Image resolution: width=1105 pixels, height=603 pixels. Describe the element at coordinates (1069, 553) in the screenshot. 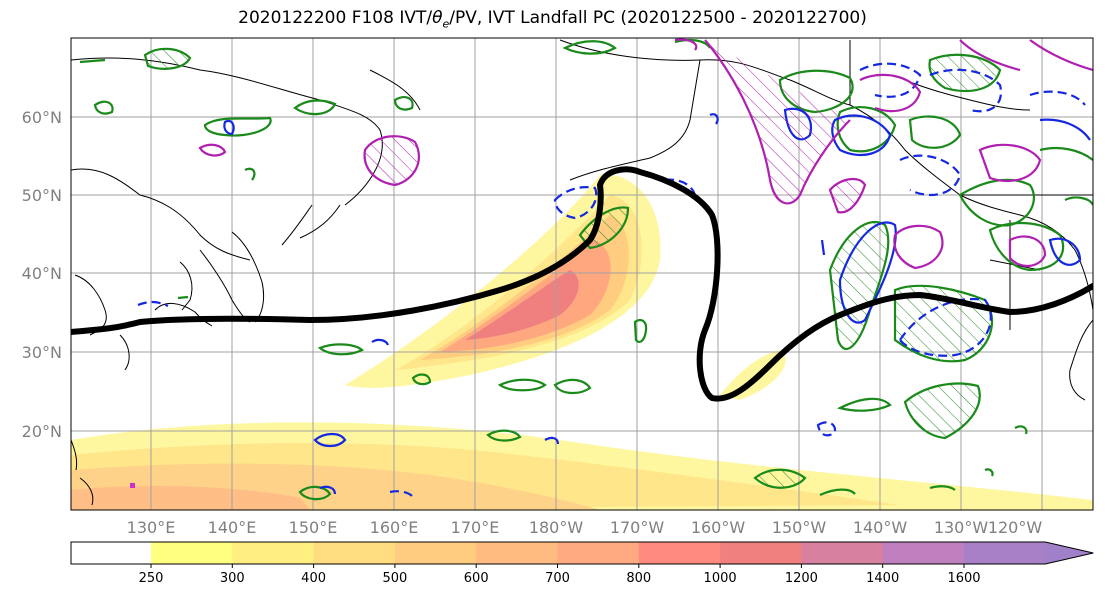

I see `colorbar-extend-arrow` at that location.